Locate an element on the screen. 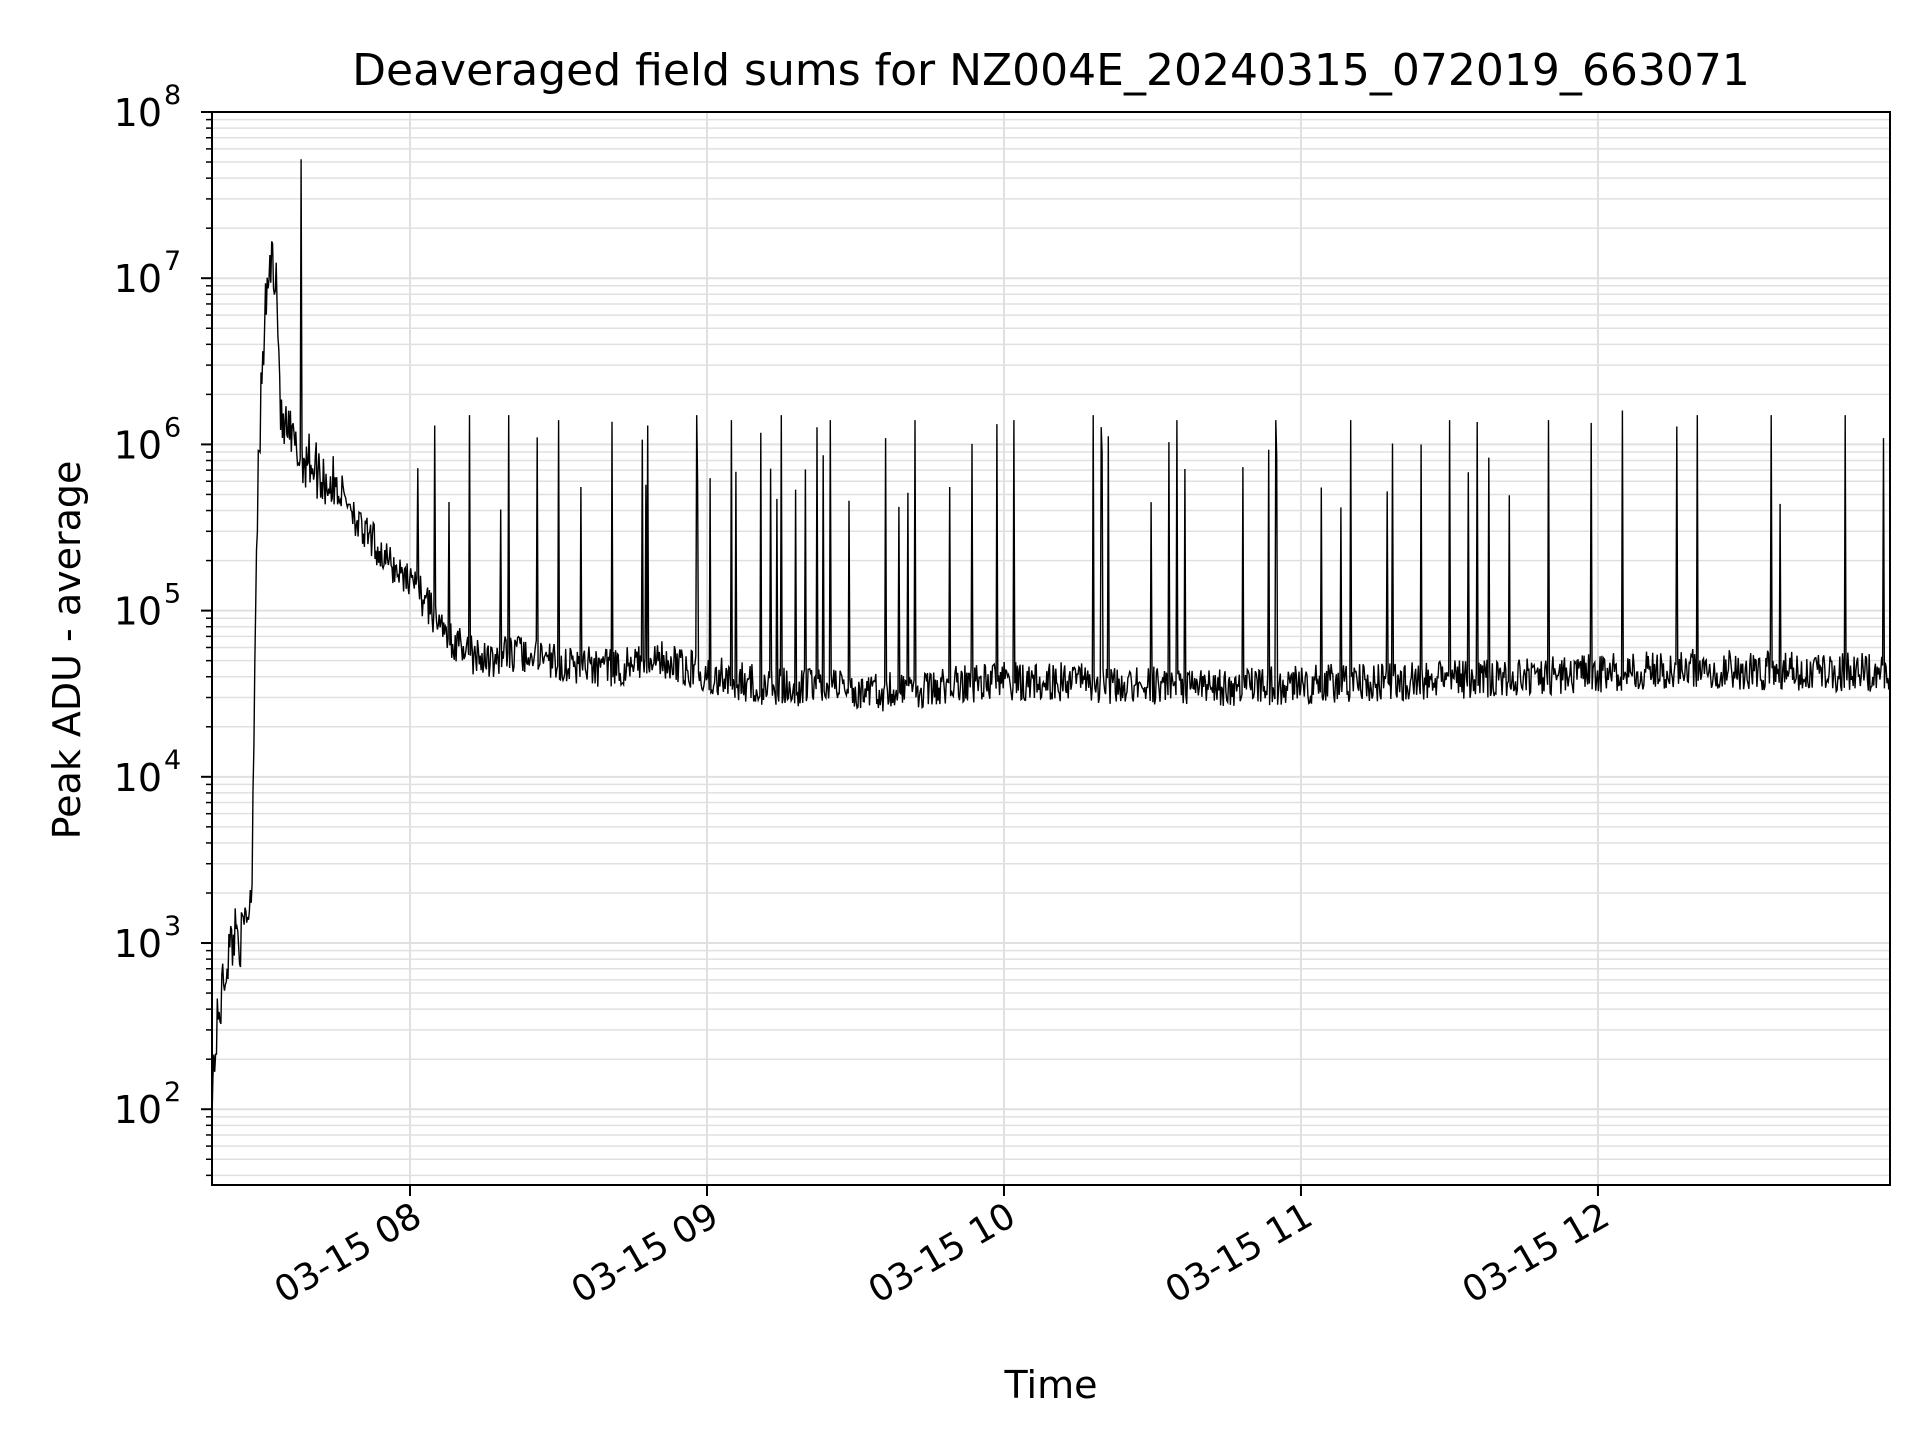  y-tick-exponent: 8 is located at coordinates (172, 95).